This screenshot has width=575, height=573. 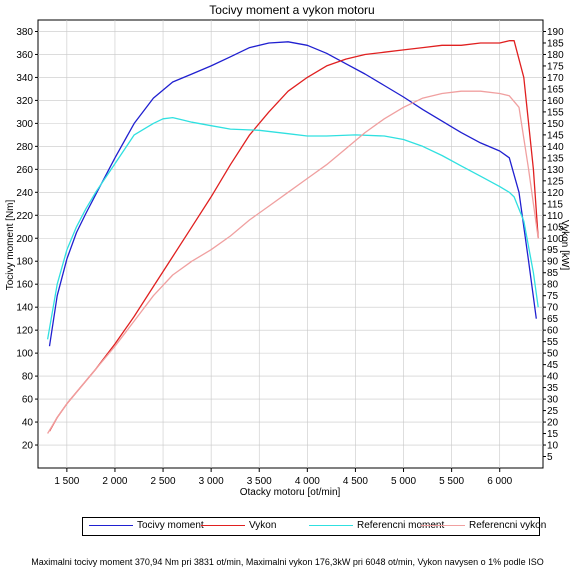 What do you see at coordinates (24, 354) in the screenshot?
I see `y-tick-label: 100` at bounding box center [24, 354].